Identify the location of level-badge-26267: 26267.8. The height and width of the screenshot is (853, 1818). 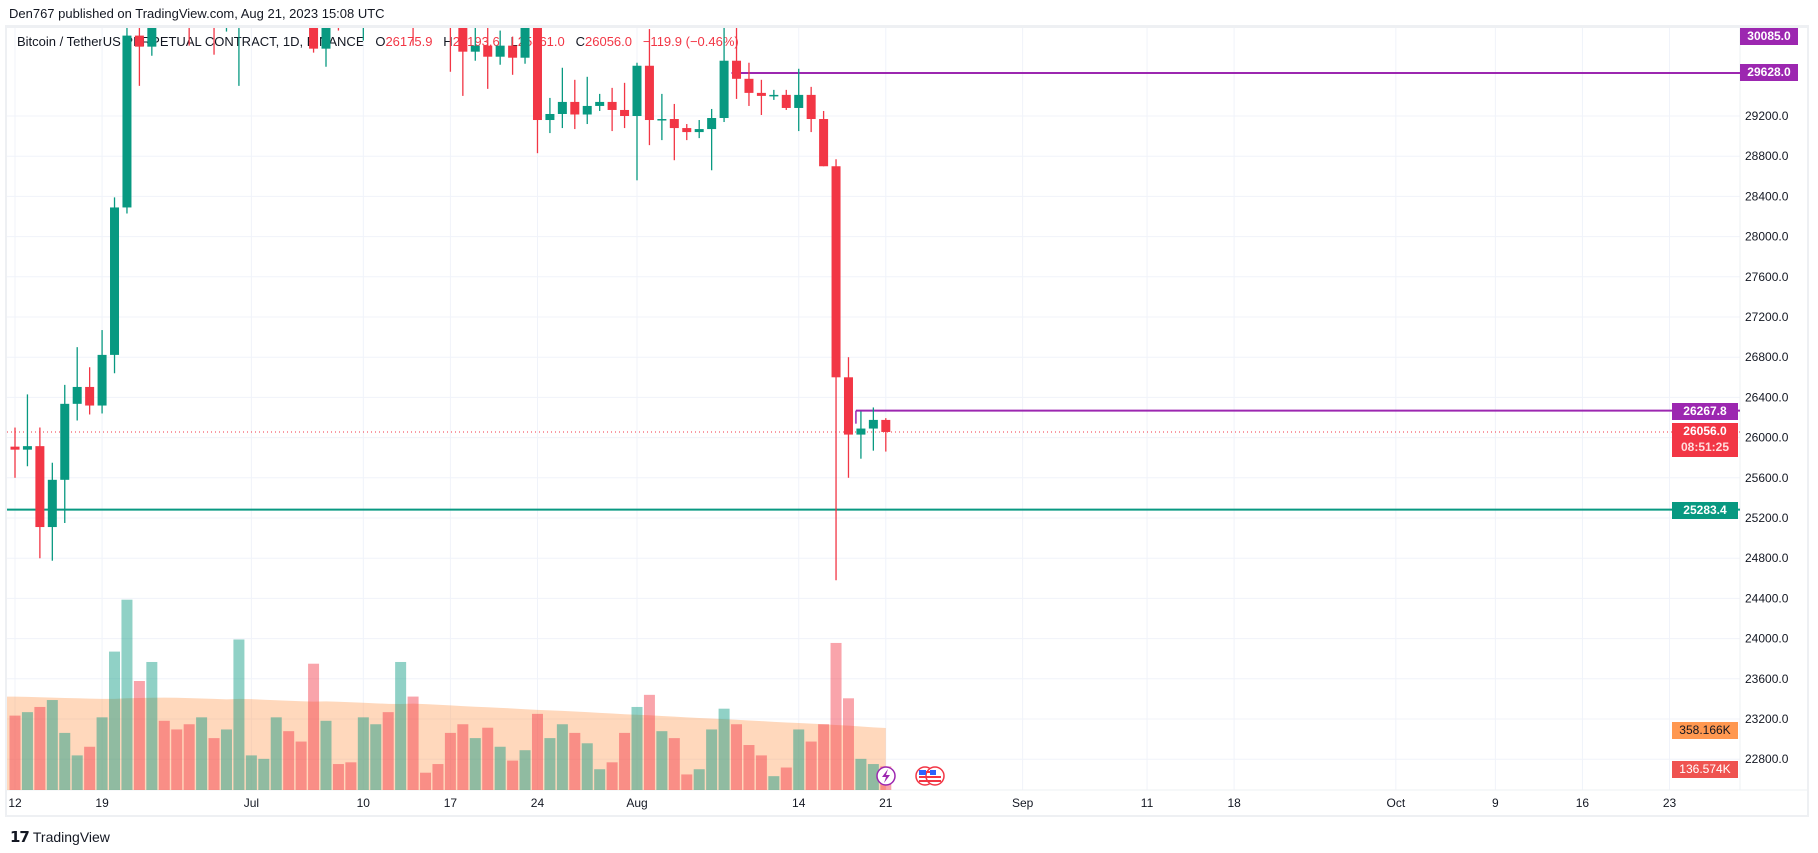
(1705, 411).